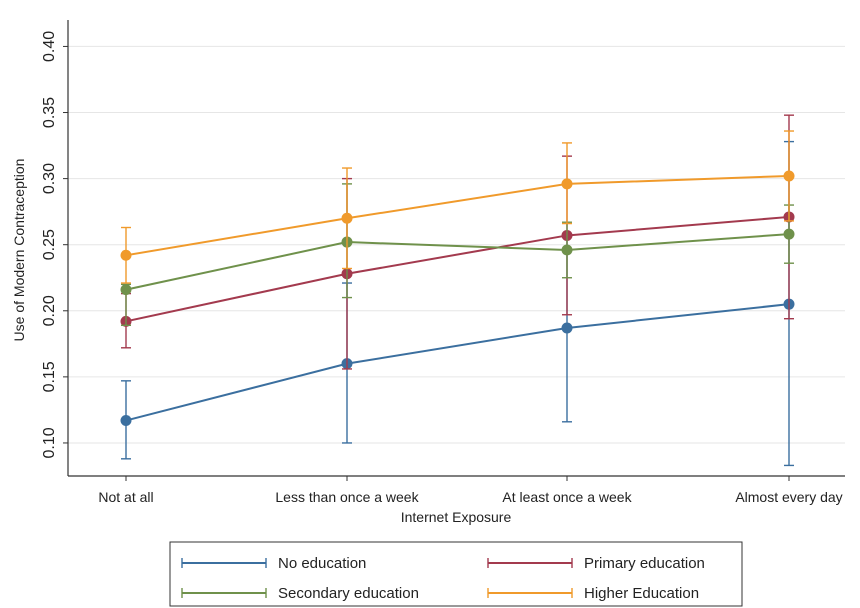  What do you see at coordinates (273, 563) in the screenshot?
I see `legend-item: No education` at bounding box center [273, 563].